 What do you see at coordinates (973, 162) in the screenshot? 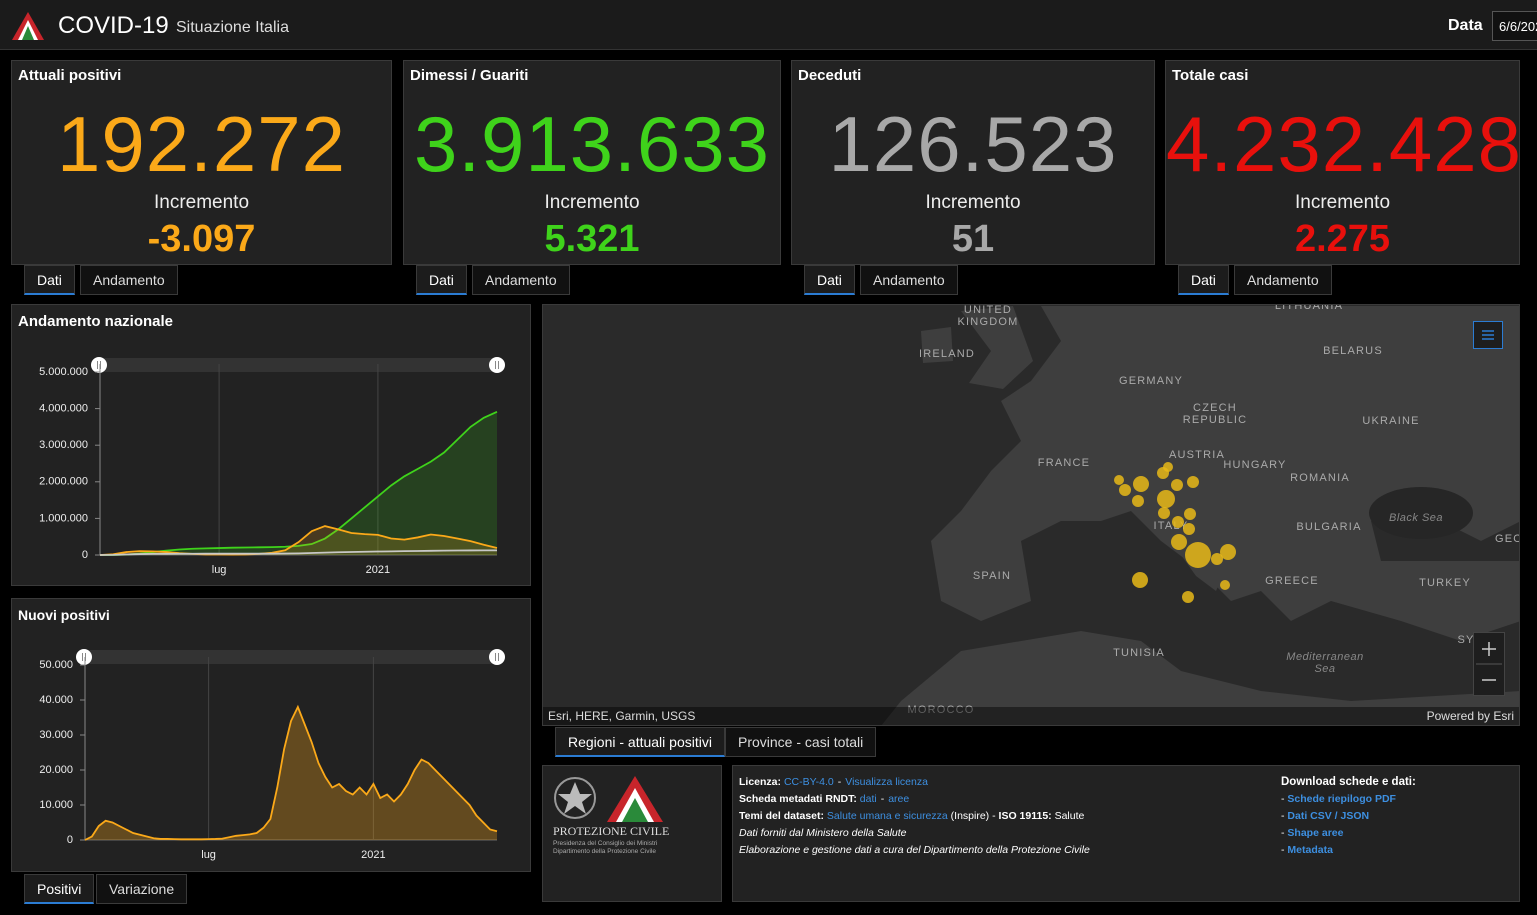
I see `stat-card: Deceduti 126.523 Incremento 51` at bounding box center [973, 162].